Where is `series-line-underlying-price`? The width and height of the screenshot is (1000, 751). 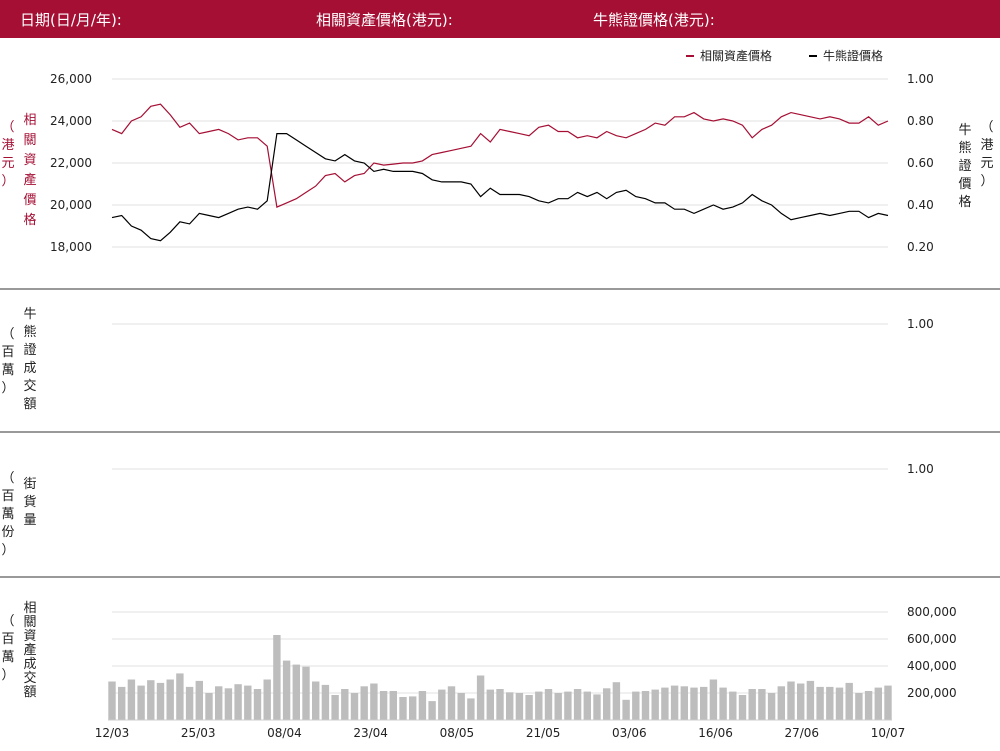 series-line-underlying-price is located at coordinates (500, 155).